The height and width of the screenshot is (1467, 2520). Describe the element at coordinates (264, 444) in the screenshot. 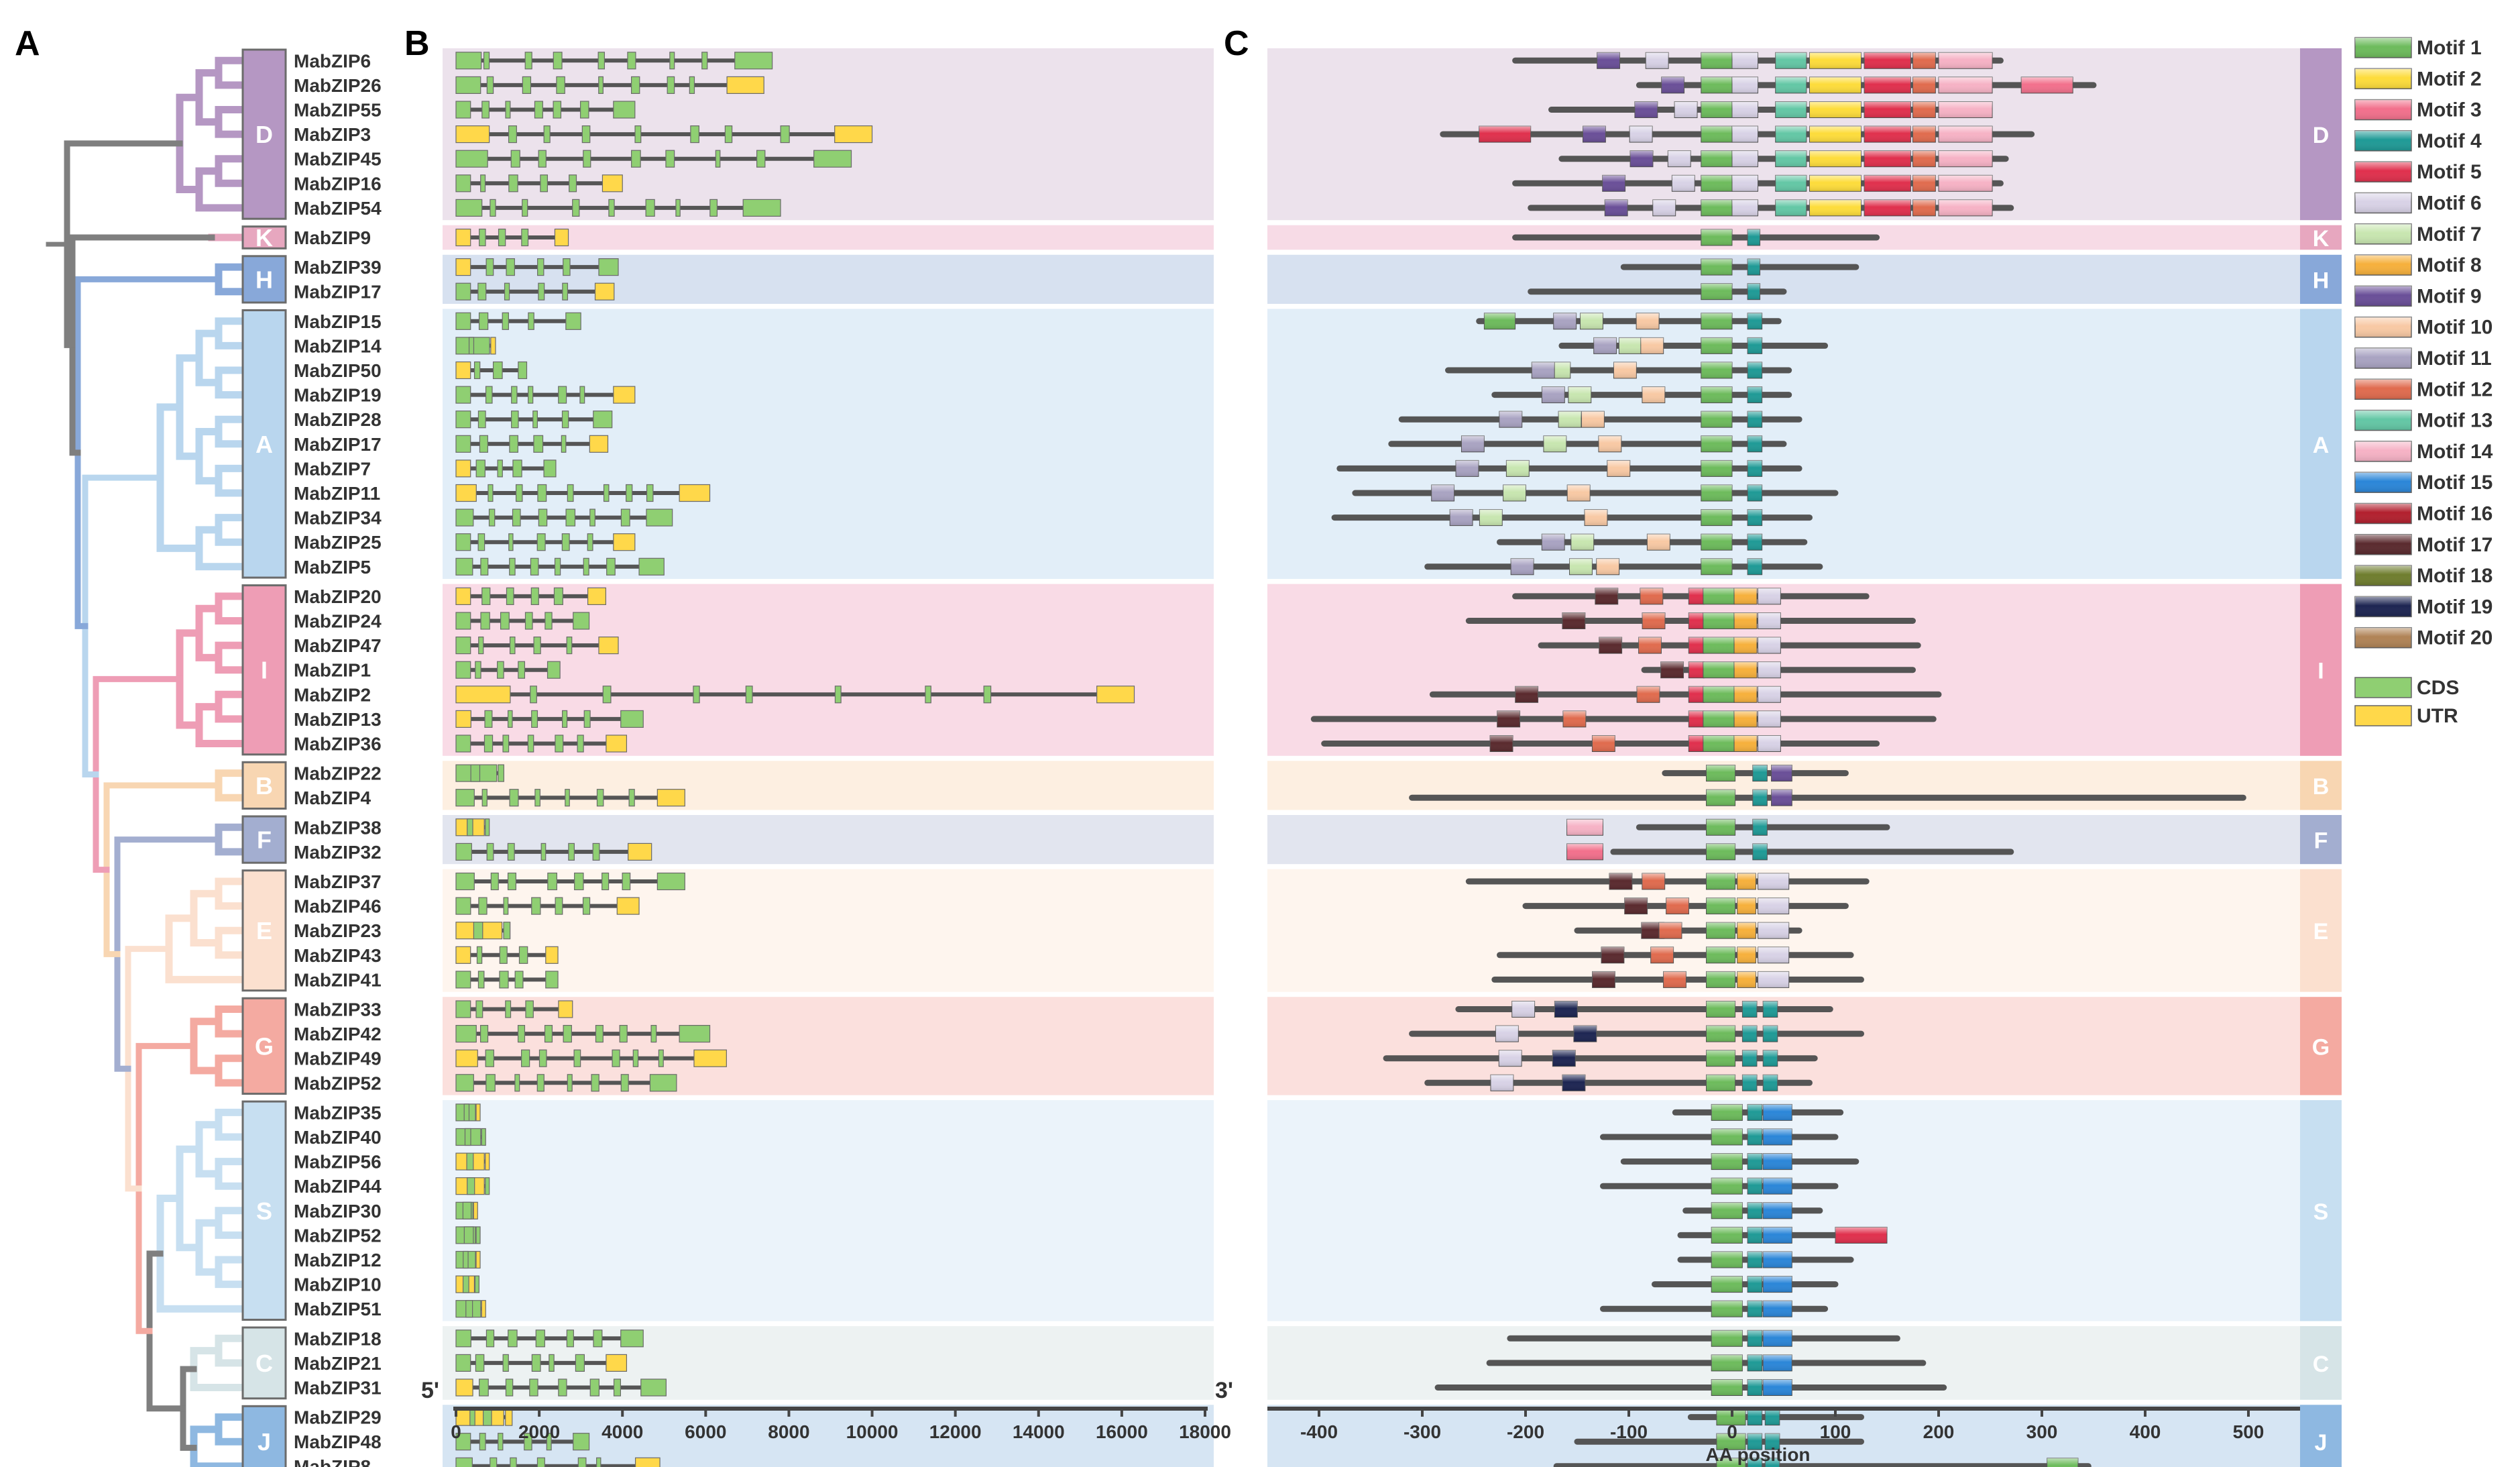

I see `group-box-A` at that location.